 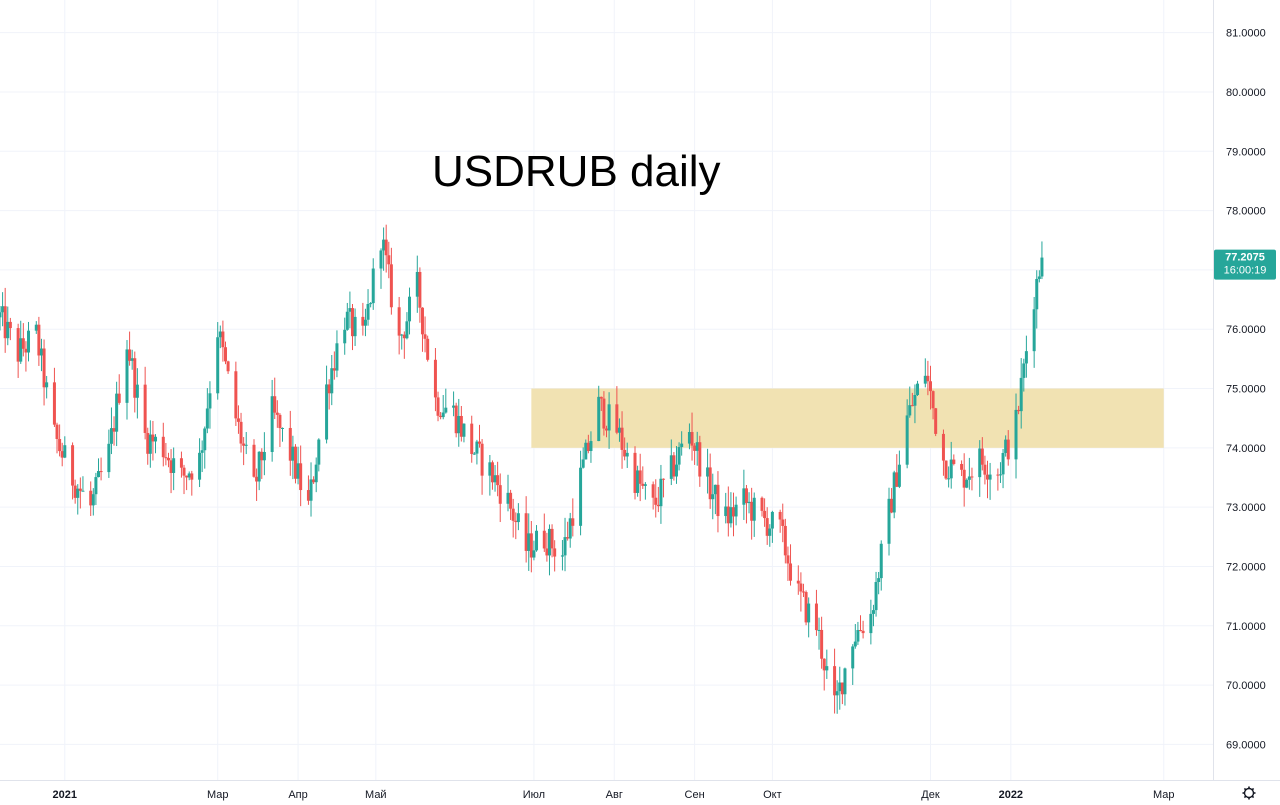 I want to click on price-tick-label: 79.0000, so click(x=1246, y=152).